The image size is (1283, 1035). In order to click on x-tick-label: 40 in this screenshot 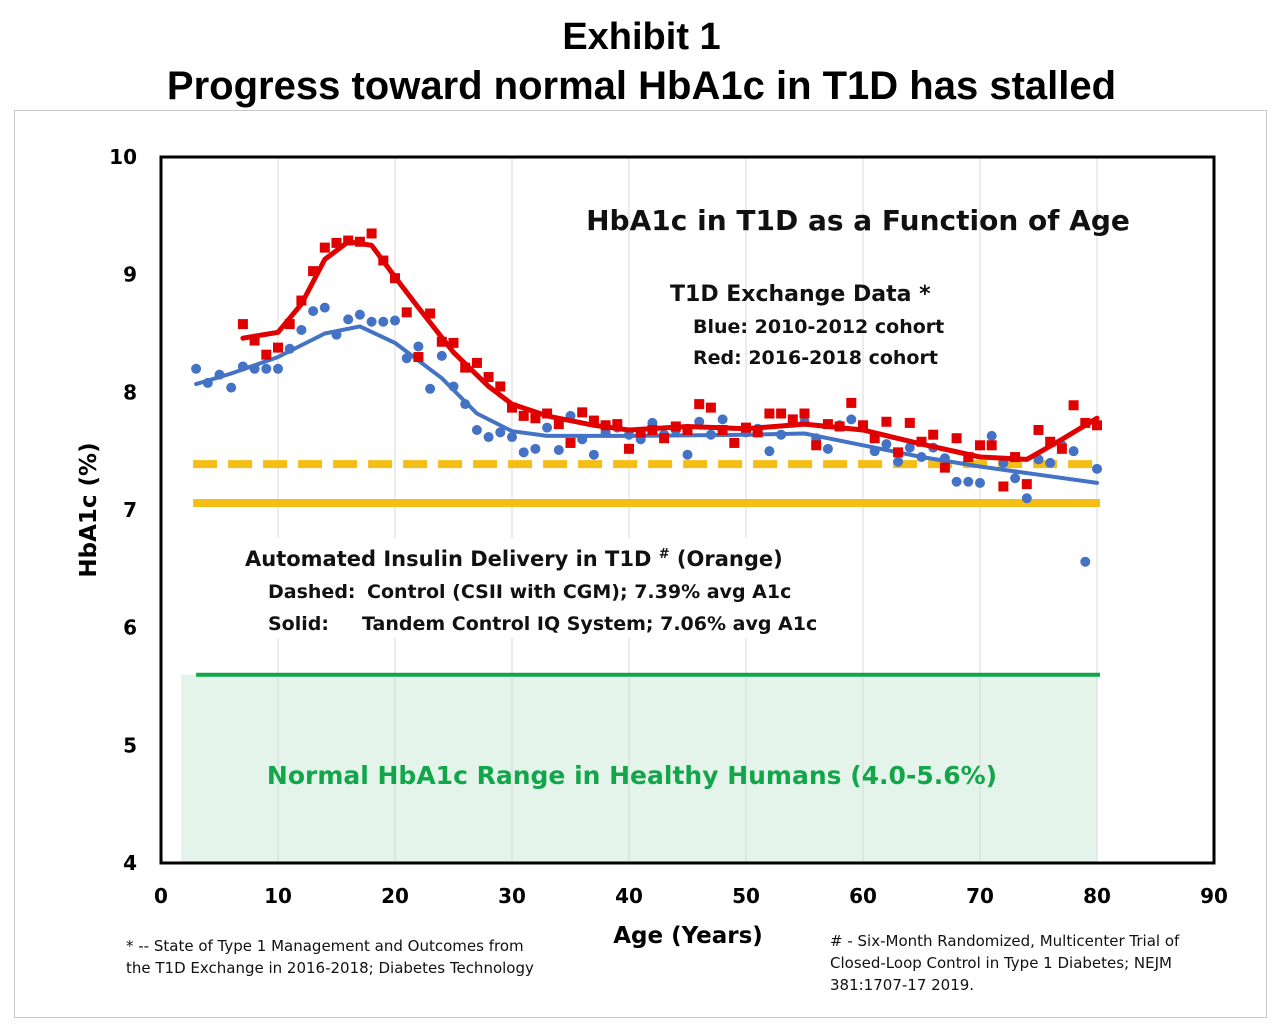, I will do `click(629, 896)`.